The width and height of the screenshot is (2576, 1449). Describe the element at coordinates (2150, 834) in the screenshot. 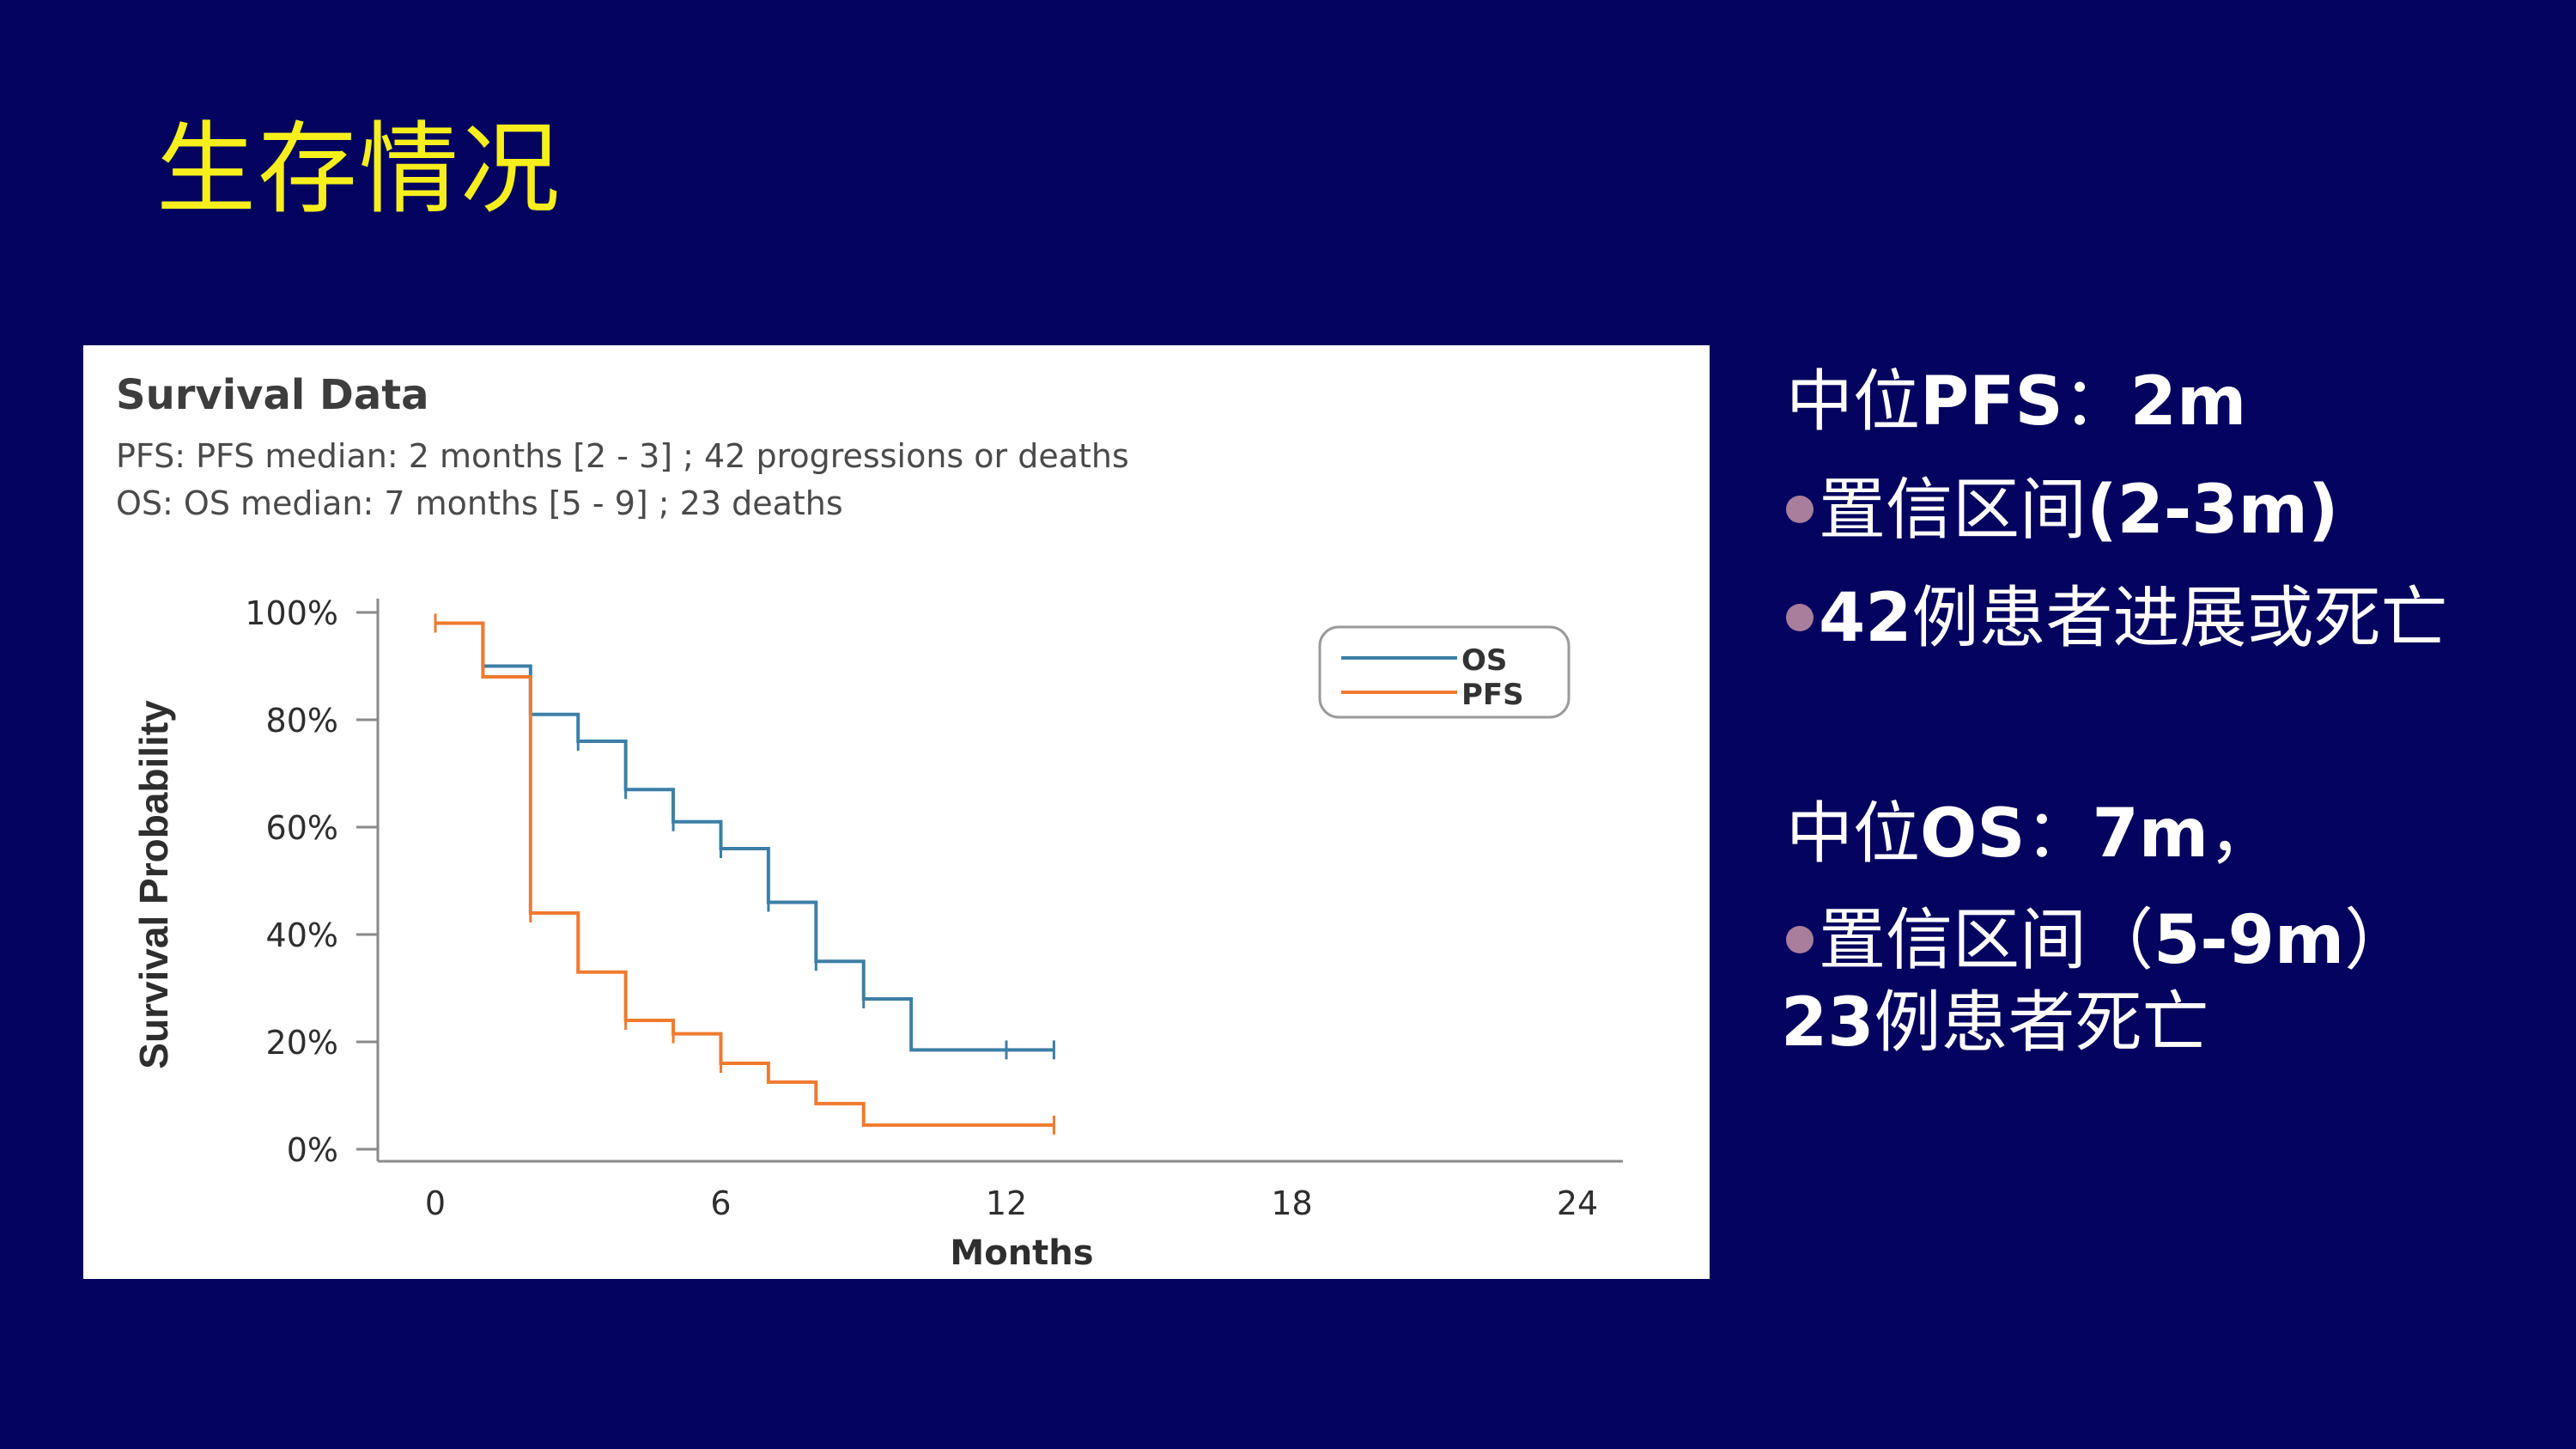

I see `os-median-value: 7m` at that location.